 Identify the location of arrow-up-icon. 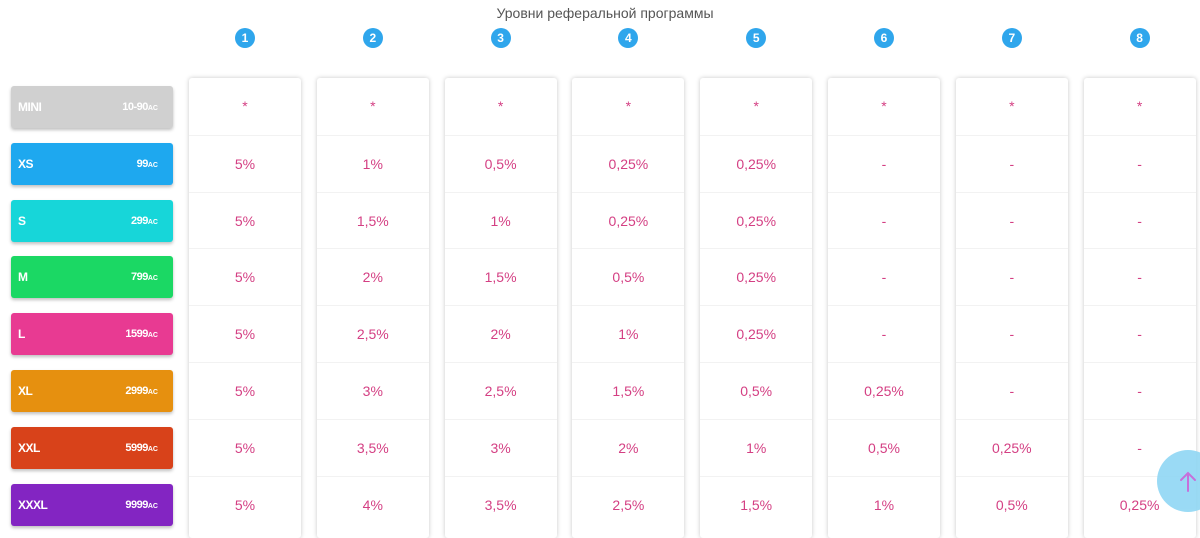
(1188, 481).